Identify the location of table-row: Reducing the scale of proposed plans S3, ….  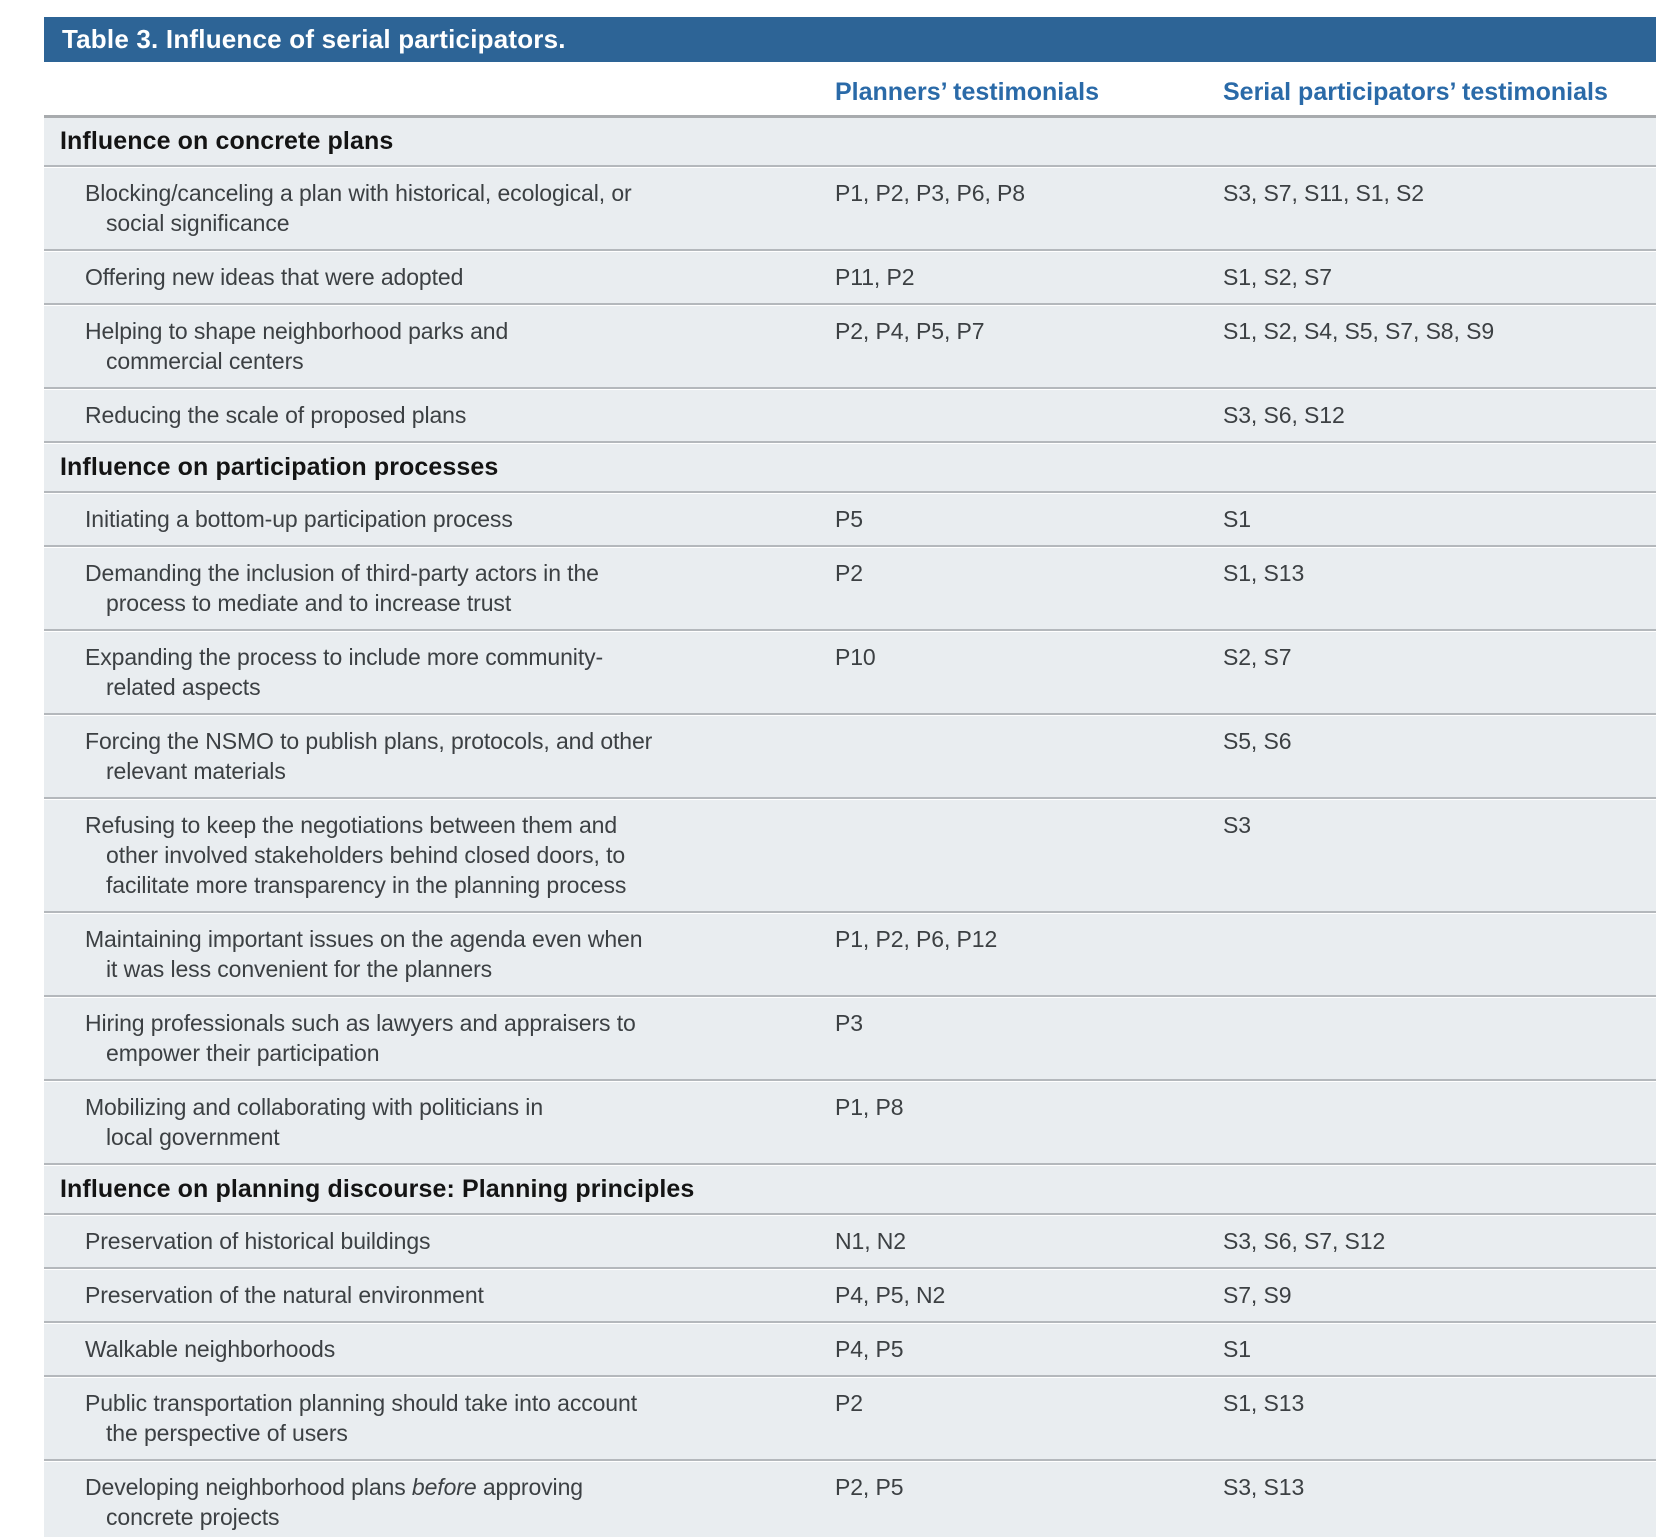
(850, 416).